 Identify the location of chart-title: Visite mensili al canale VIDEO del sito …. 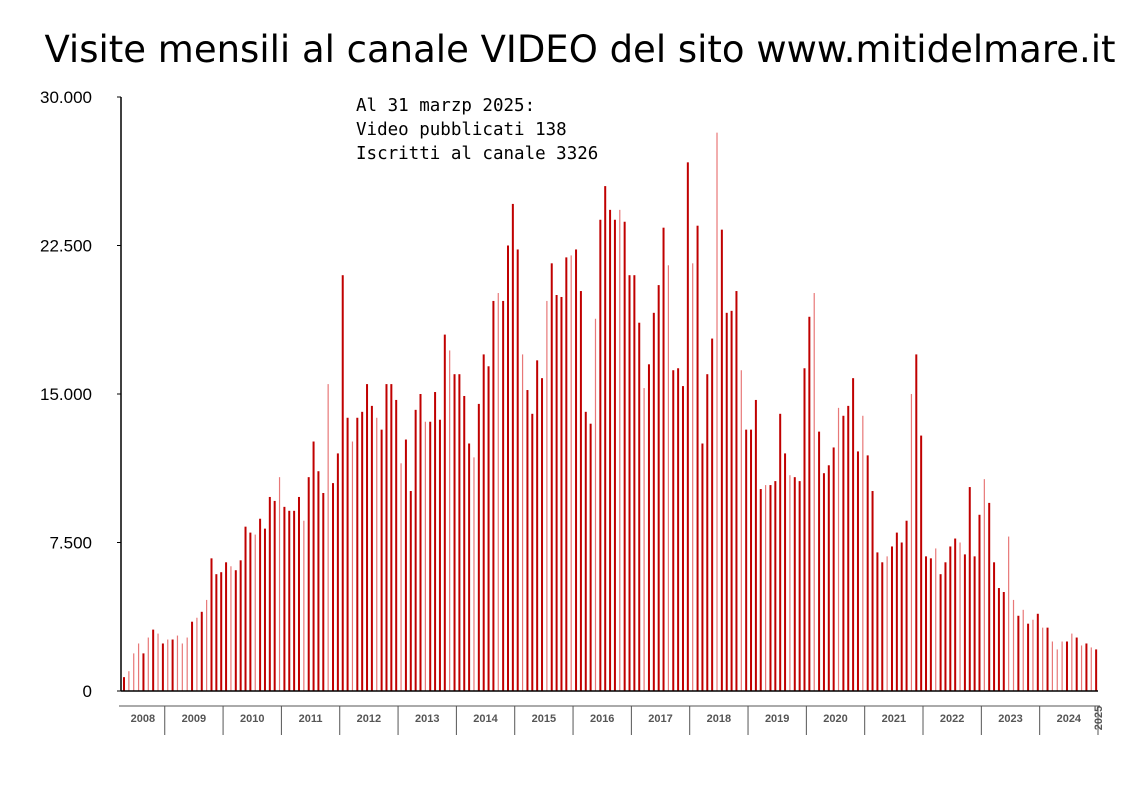
(580, 49).